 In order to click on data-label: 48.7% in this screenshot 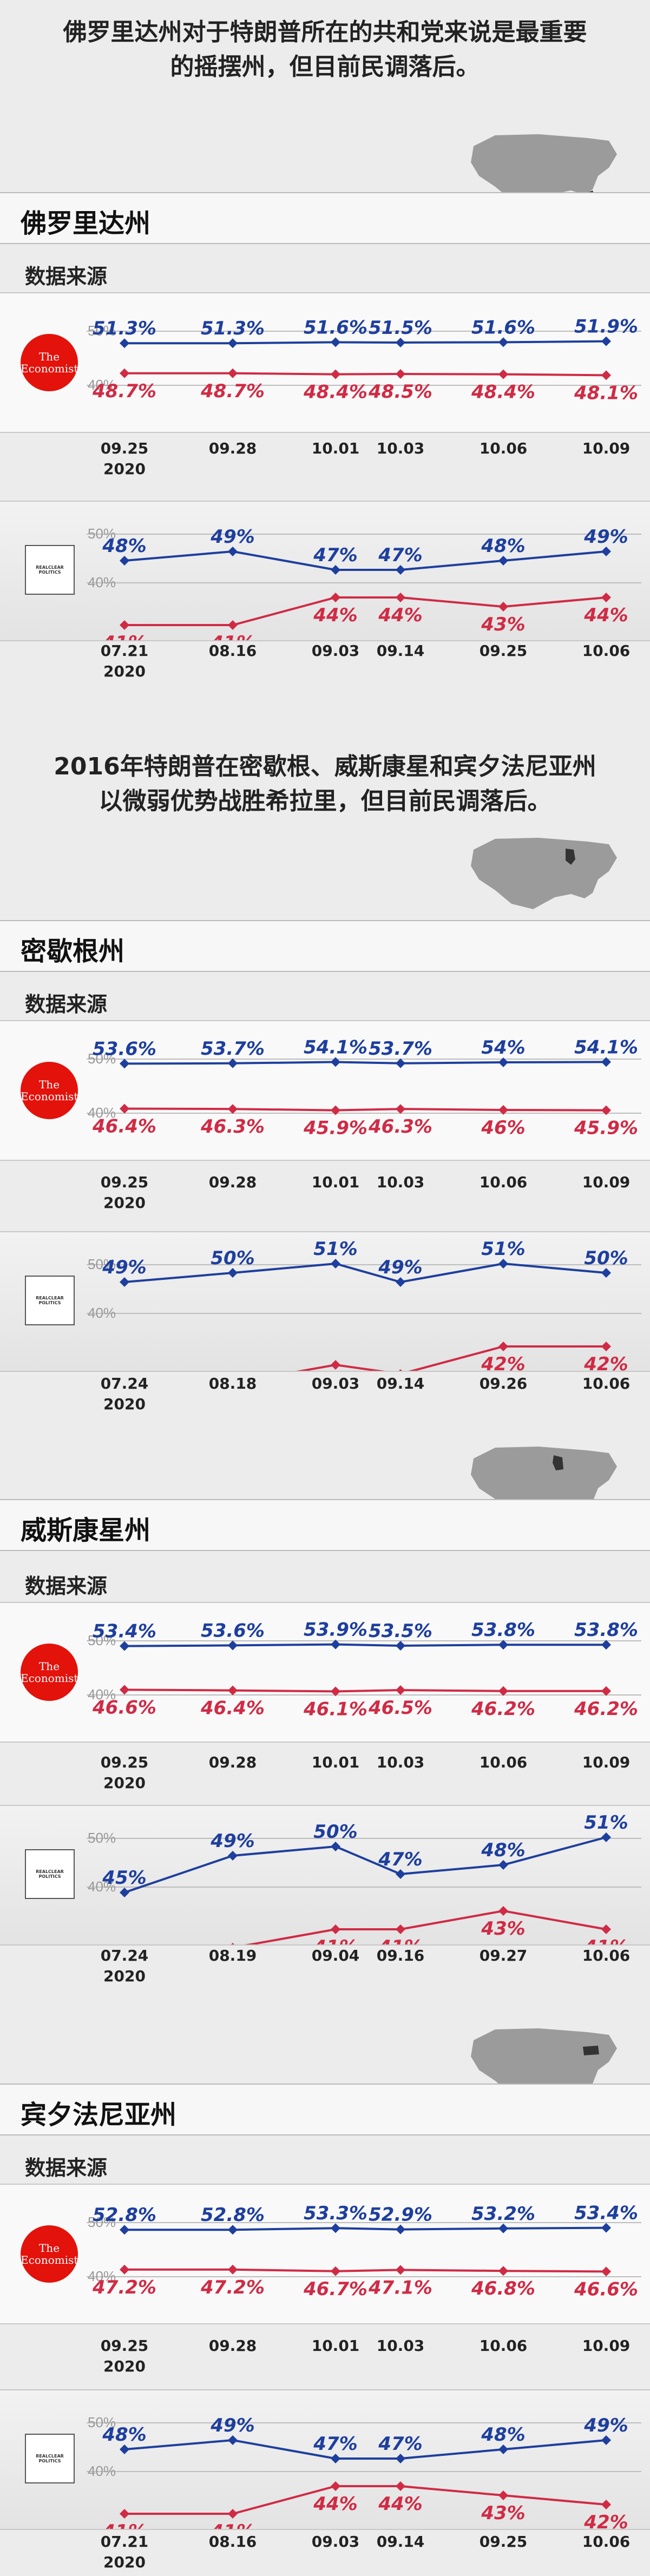, I will do `click(124, 391)`.